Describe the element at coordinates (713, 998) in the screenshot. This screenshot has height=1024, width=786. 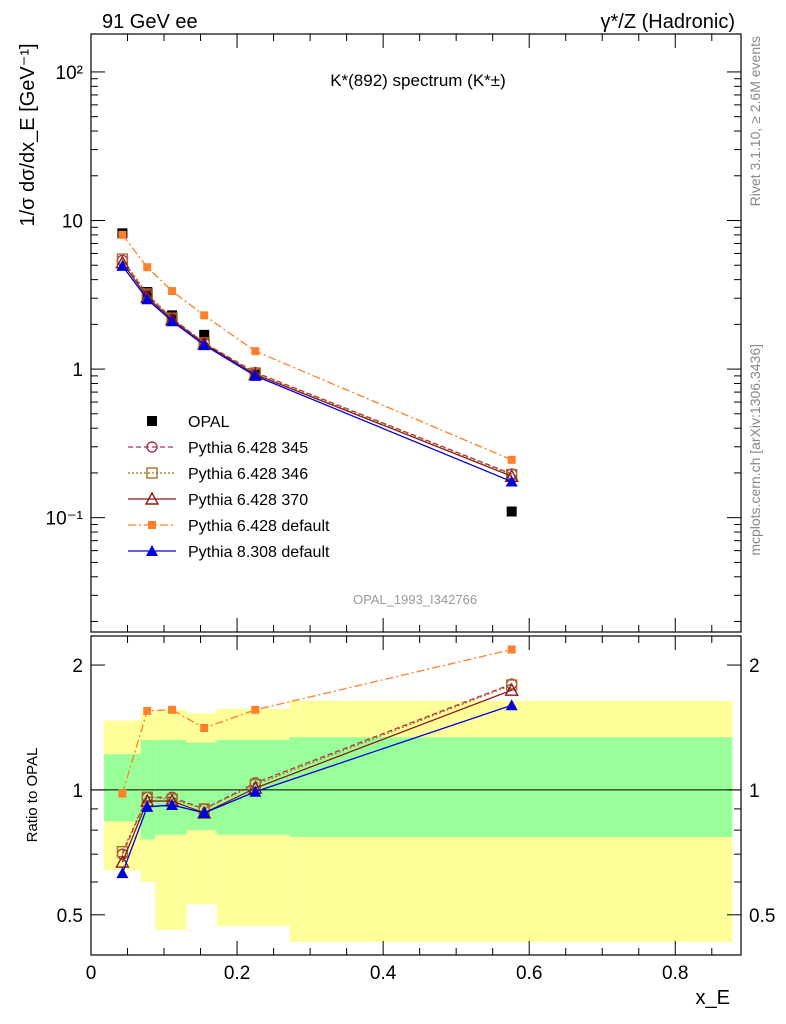
I see `x-axis-label: x_E` at that location.